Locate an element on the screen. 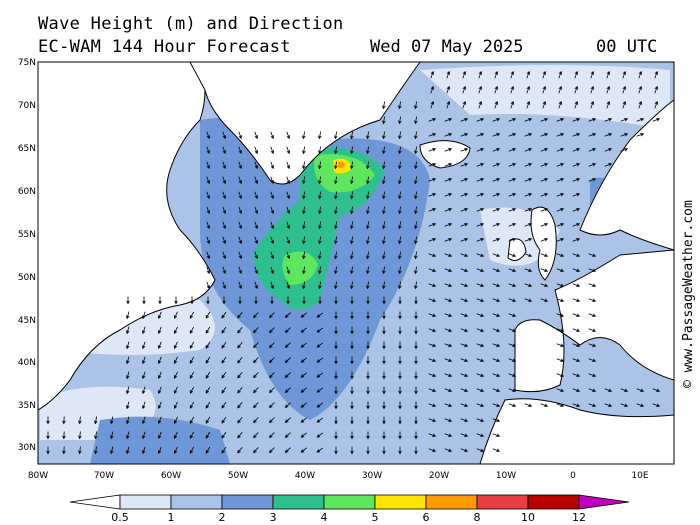  colorbar-label: 3 is located at coordinates (273, 517).